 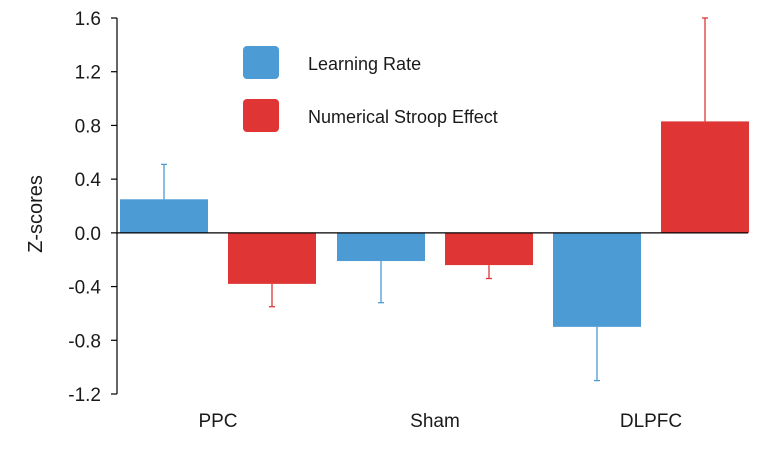 I want to click on bar-ppc-stroop-effect, so click(x=272, y=258).